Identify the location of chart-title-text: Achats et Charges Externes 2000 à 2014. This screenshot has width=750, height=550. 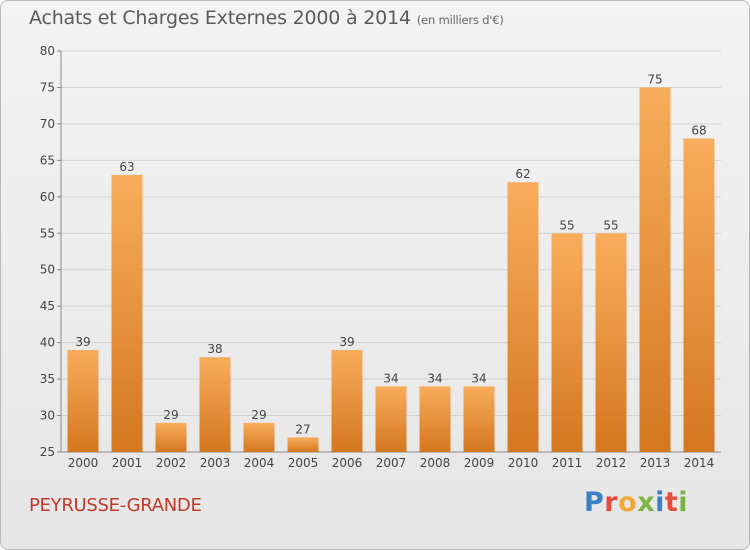
(220, 18).